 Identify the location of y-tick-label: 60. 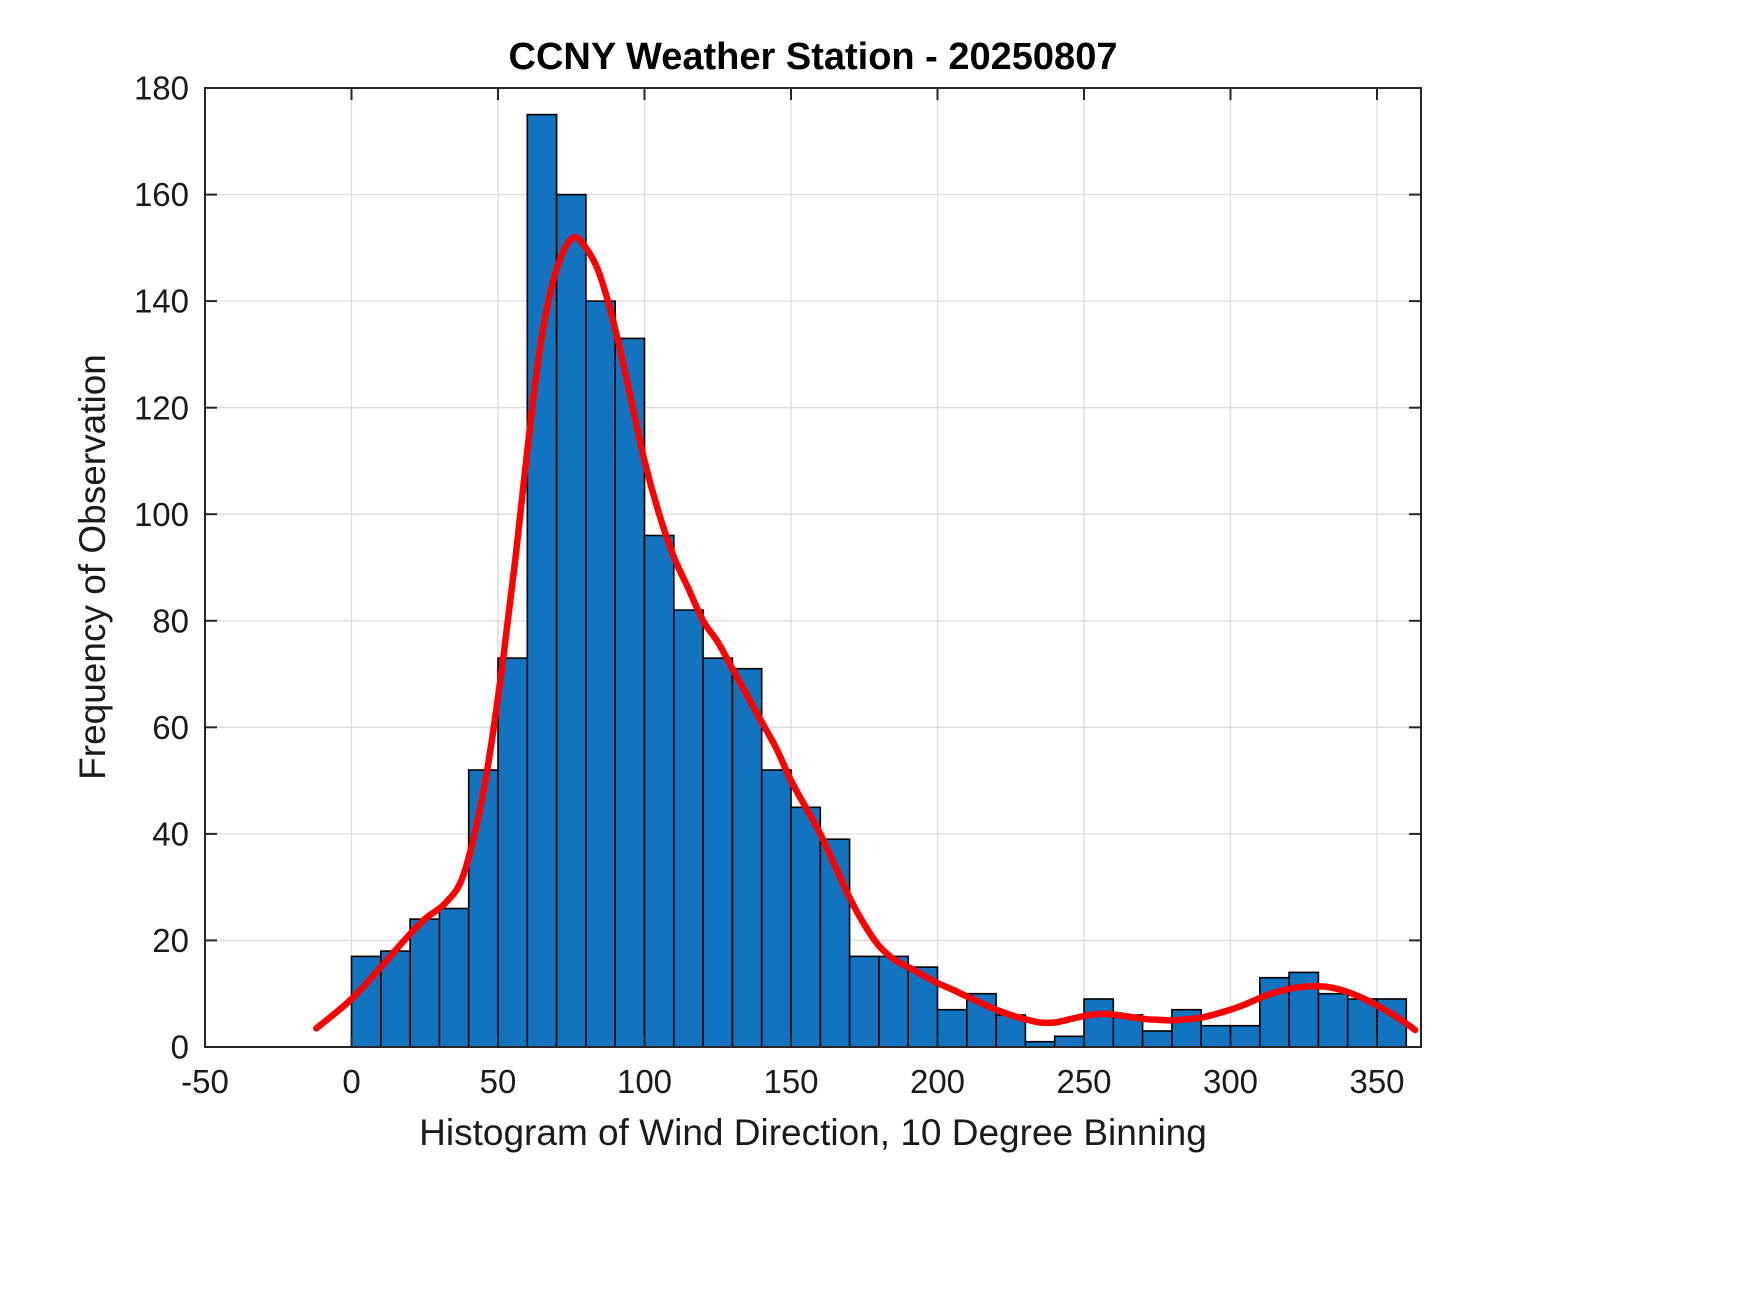
(170, 727).